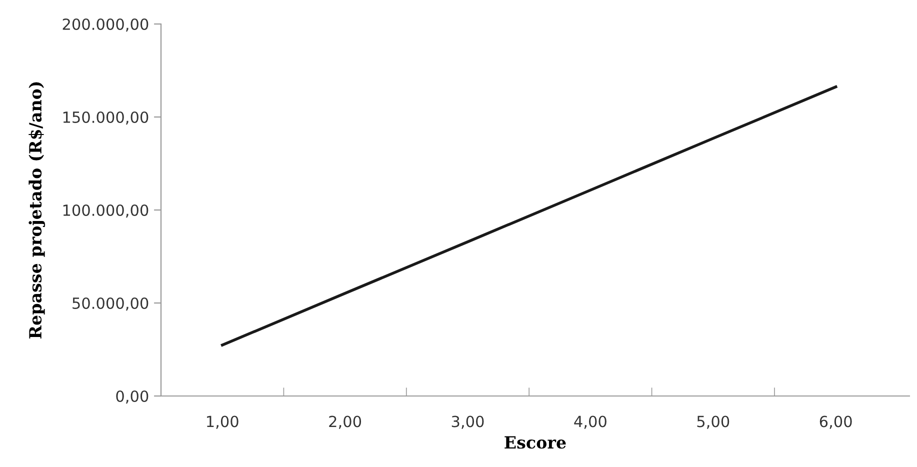 Image resolution: width=917 pixels, height=467 pixels. Describe the element at coordinates (713, 422) in the screenshot. I see `x-tick-label: 5,00` at that location.